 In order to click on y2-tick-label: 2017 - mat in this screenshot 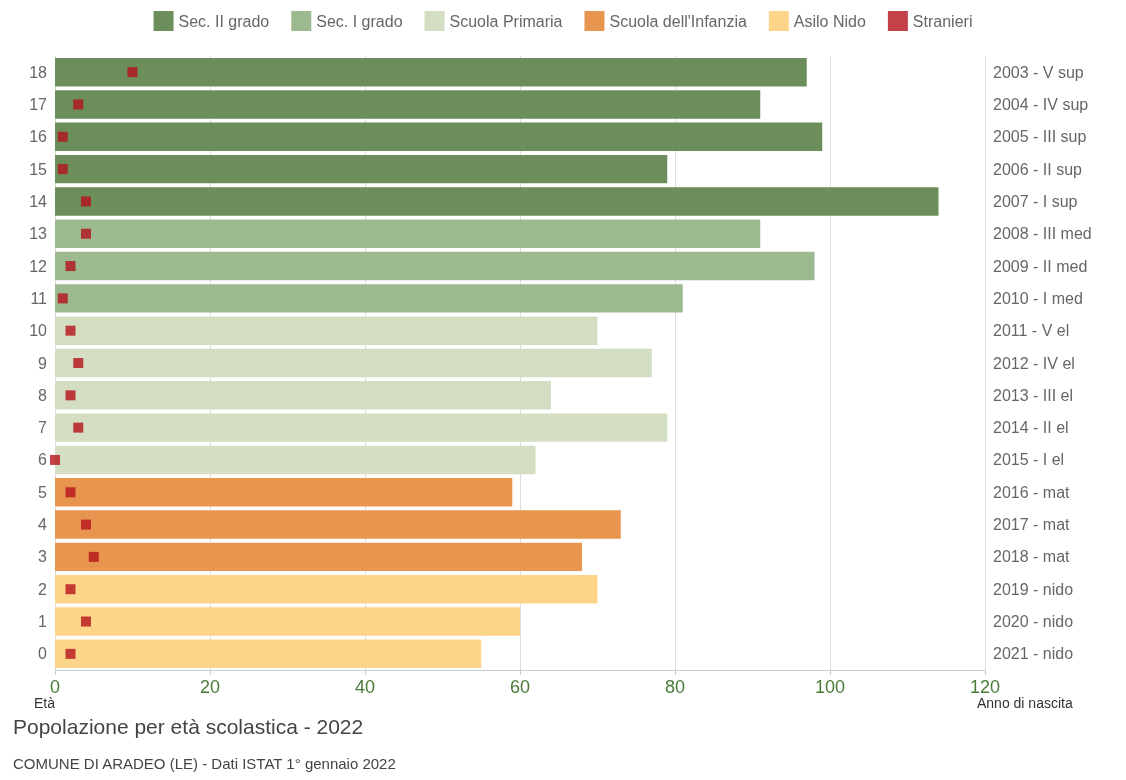, I will do `click(1032, 525)`.